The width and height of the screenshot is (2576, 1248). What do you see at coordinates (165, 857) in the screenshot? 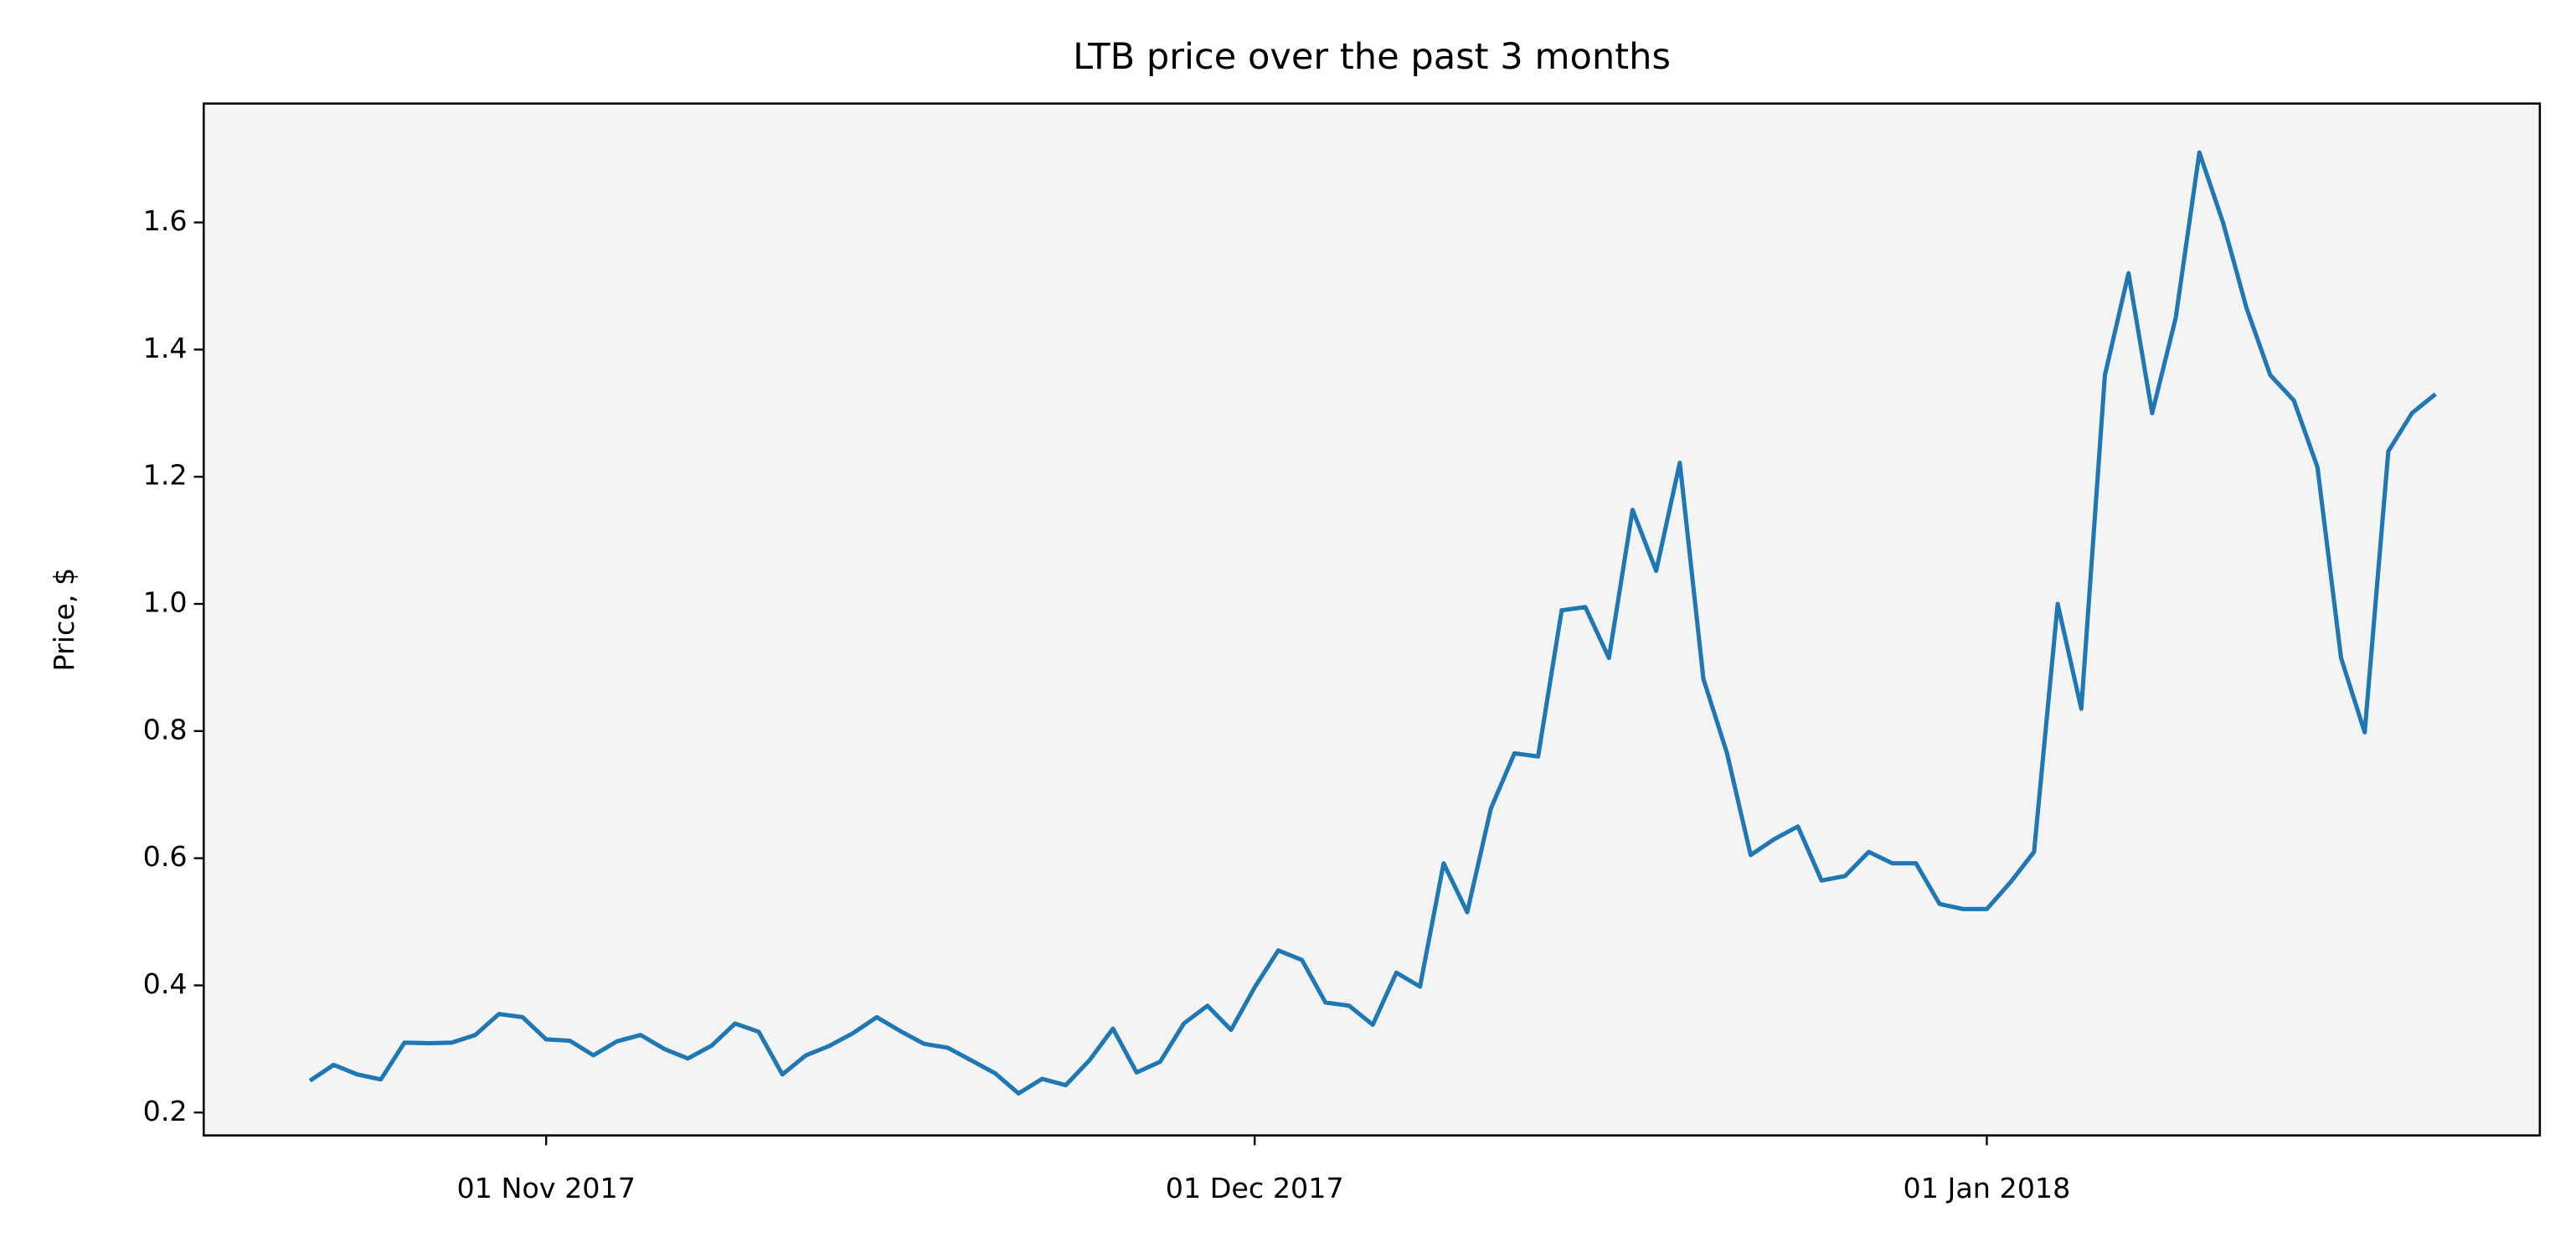
I see `y-tick-label: 0.6` at bounding box center [165, 857].